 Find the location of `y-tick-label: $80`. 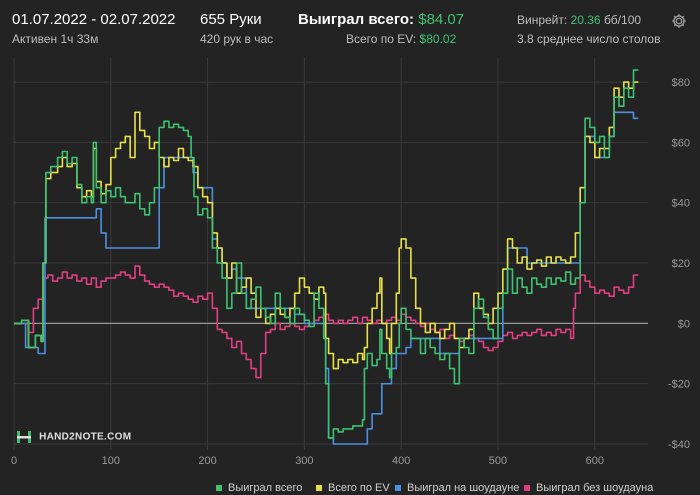

y-tick-label: $80 is located at coordinates (681, 83).